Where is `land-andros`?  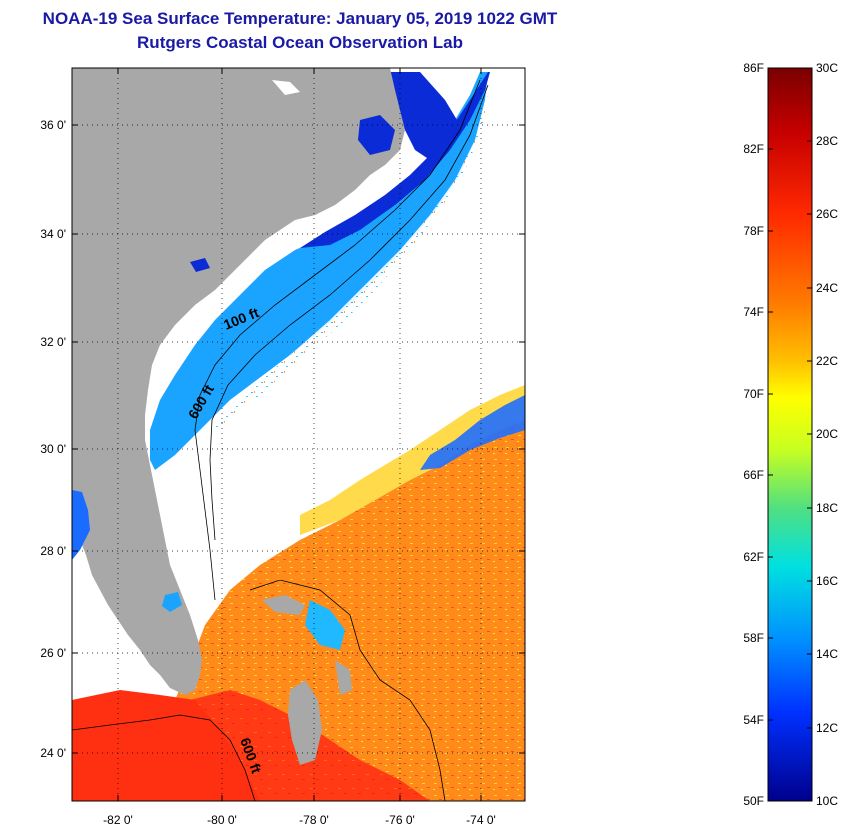 land-andros is located at coordinates (305, 722).